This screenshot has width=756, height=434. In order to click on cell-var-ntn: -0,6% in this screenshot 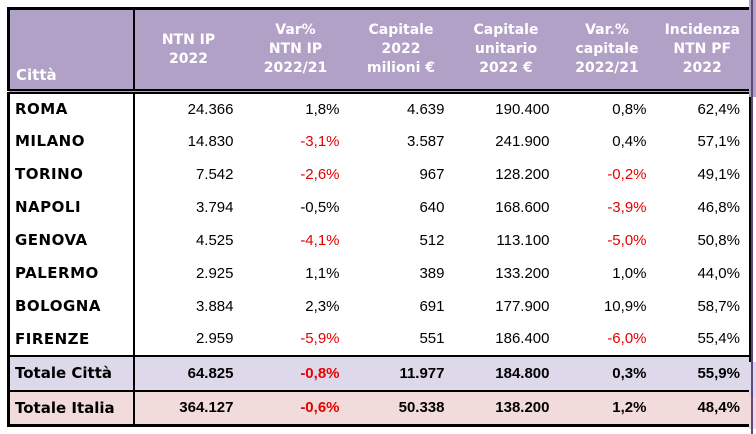, I will do `click(320, 408)`.